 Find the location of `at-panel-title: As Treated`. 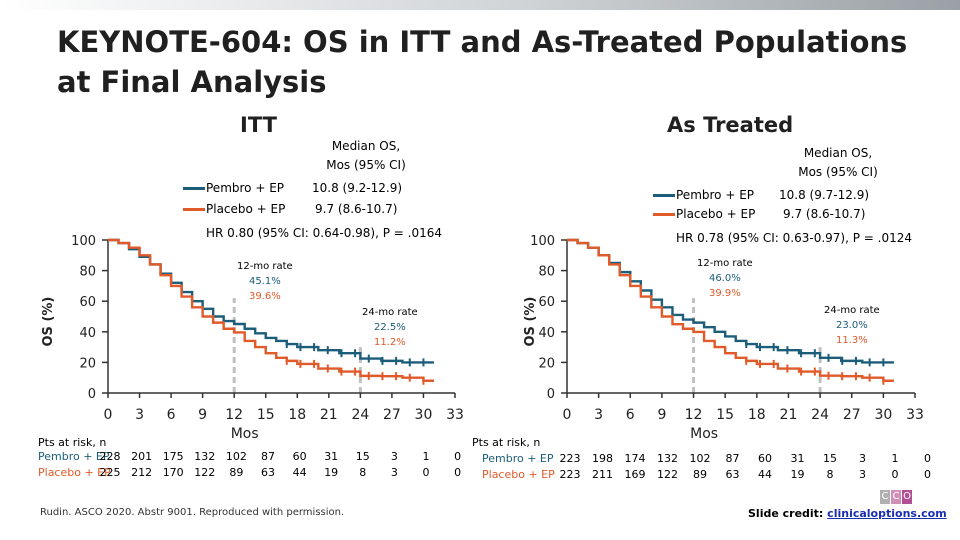

at-panel-title: As Treated is located at coordinates (730, 125).